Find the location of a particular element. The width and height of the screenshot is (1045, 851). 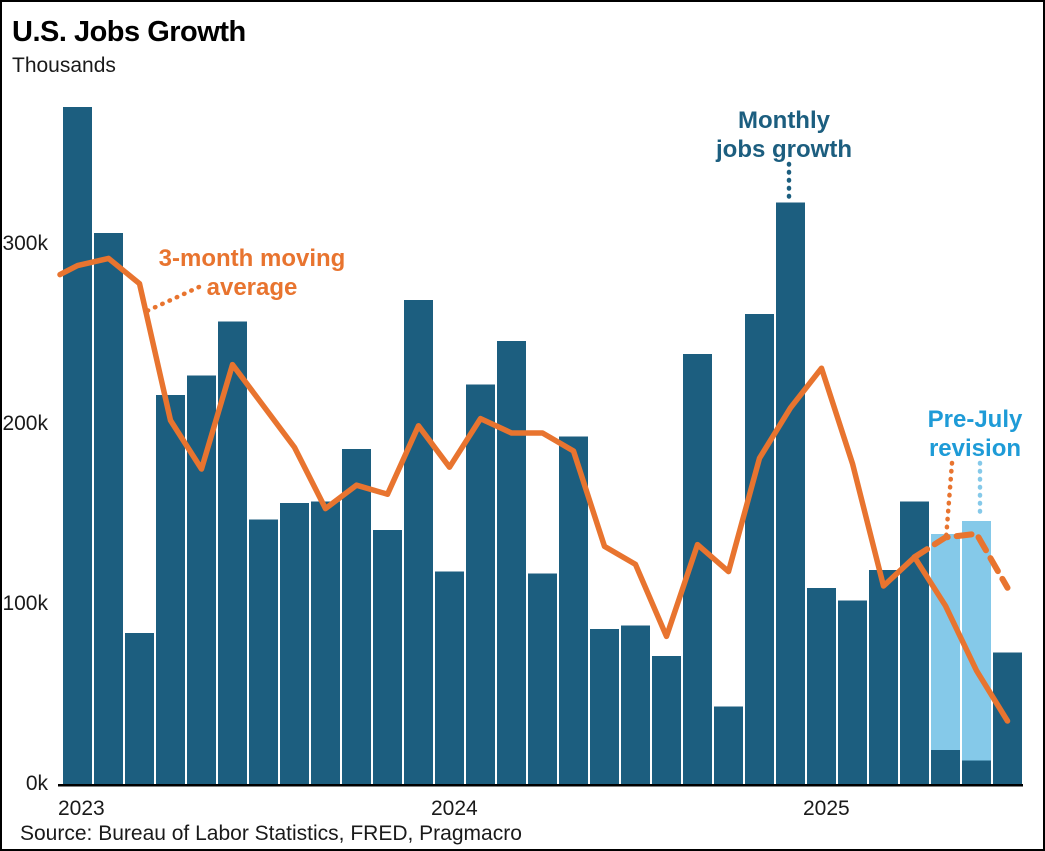

y-axis-tick-100k: 100k is located at coordinates (25, 603).